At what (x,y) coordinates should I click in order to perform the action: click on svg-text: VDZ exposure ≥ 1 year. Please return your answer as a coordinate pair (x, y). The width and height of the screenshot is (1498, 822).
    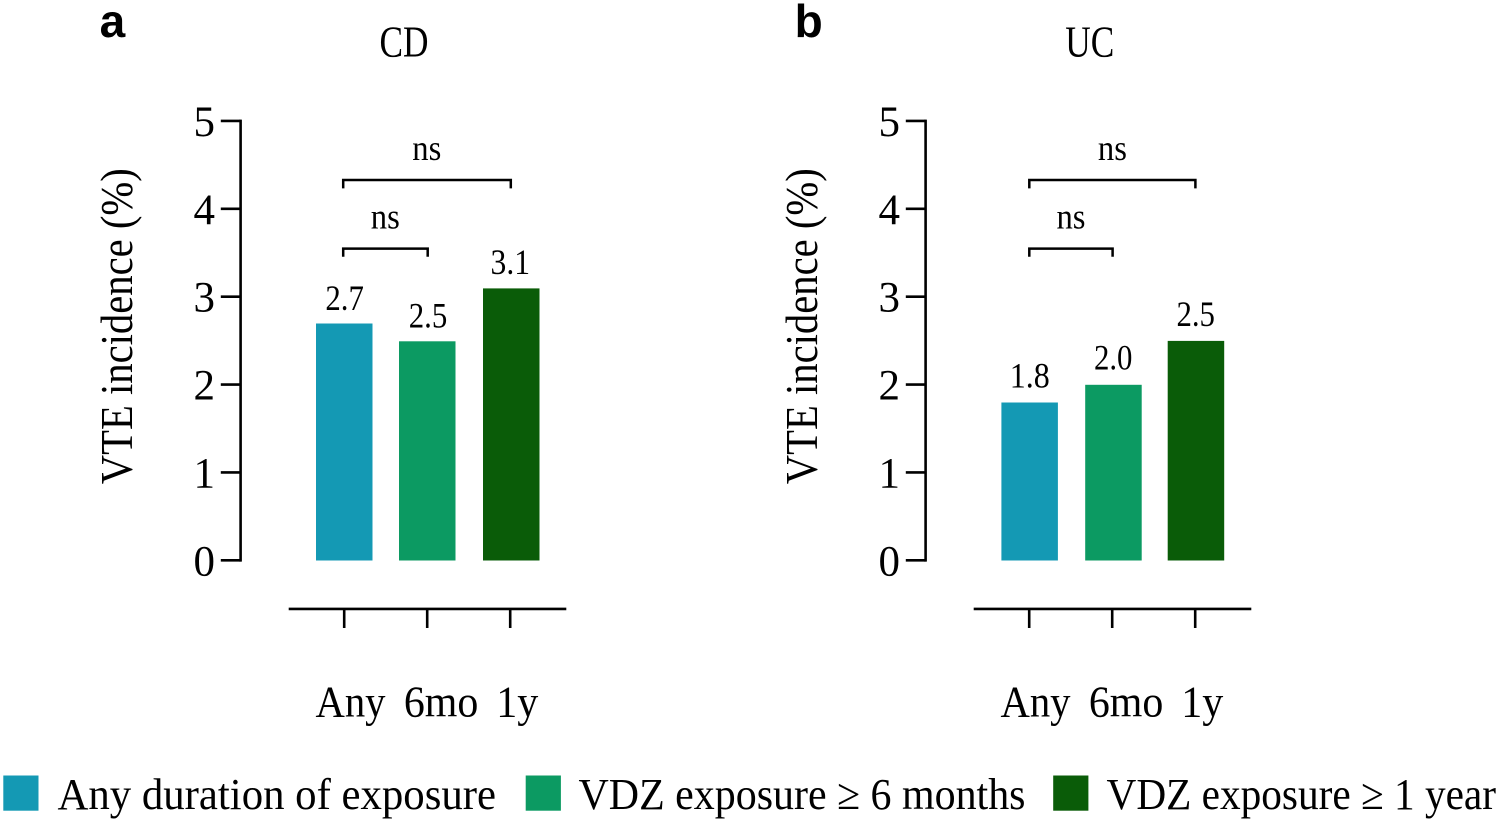
    Looking at the image, I should click on (1302, 794).